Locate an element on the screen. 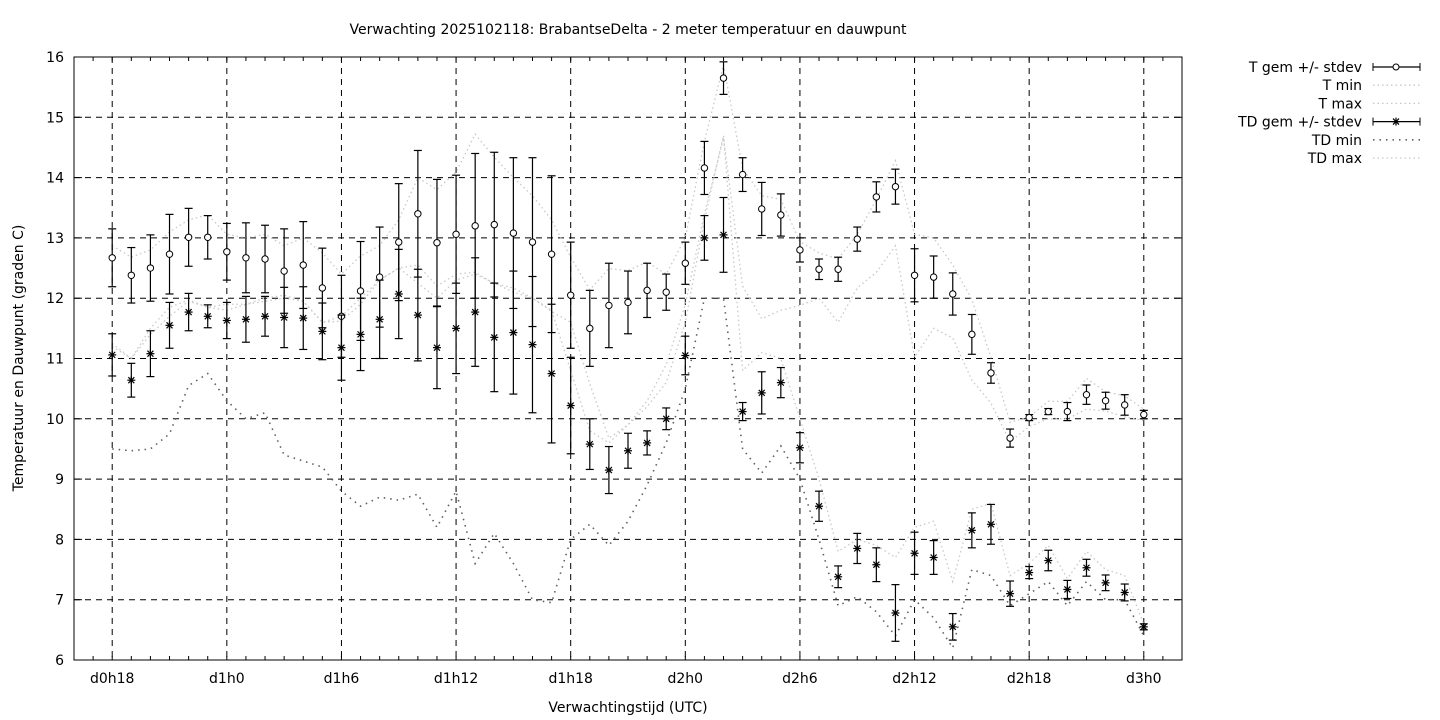  legend-entry: T min is located at coordinates (1371, 86).